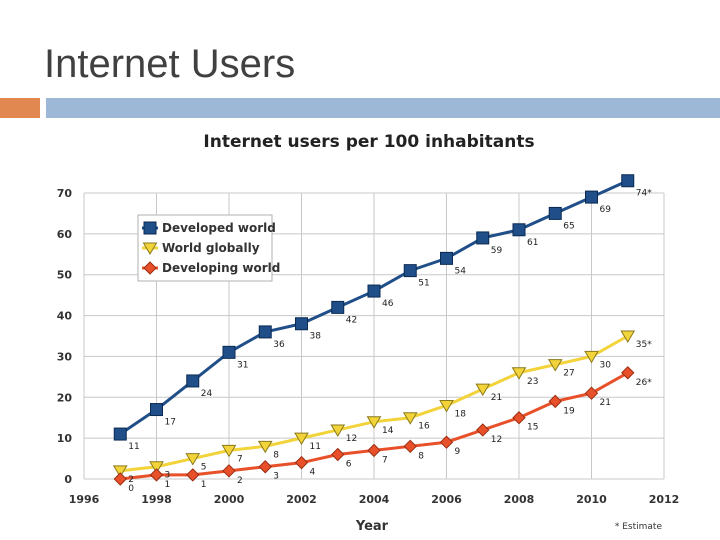  What do you see at coordinates (446, 499) in the screenshot?
I see `x-tick-2006: 2006` at bounding box center [446, 499].